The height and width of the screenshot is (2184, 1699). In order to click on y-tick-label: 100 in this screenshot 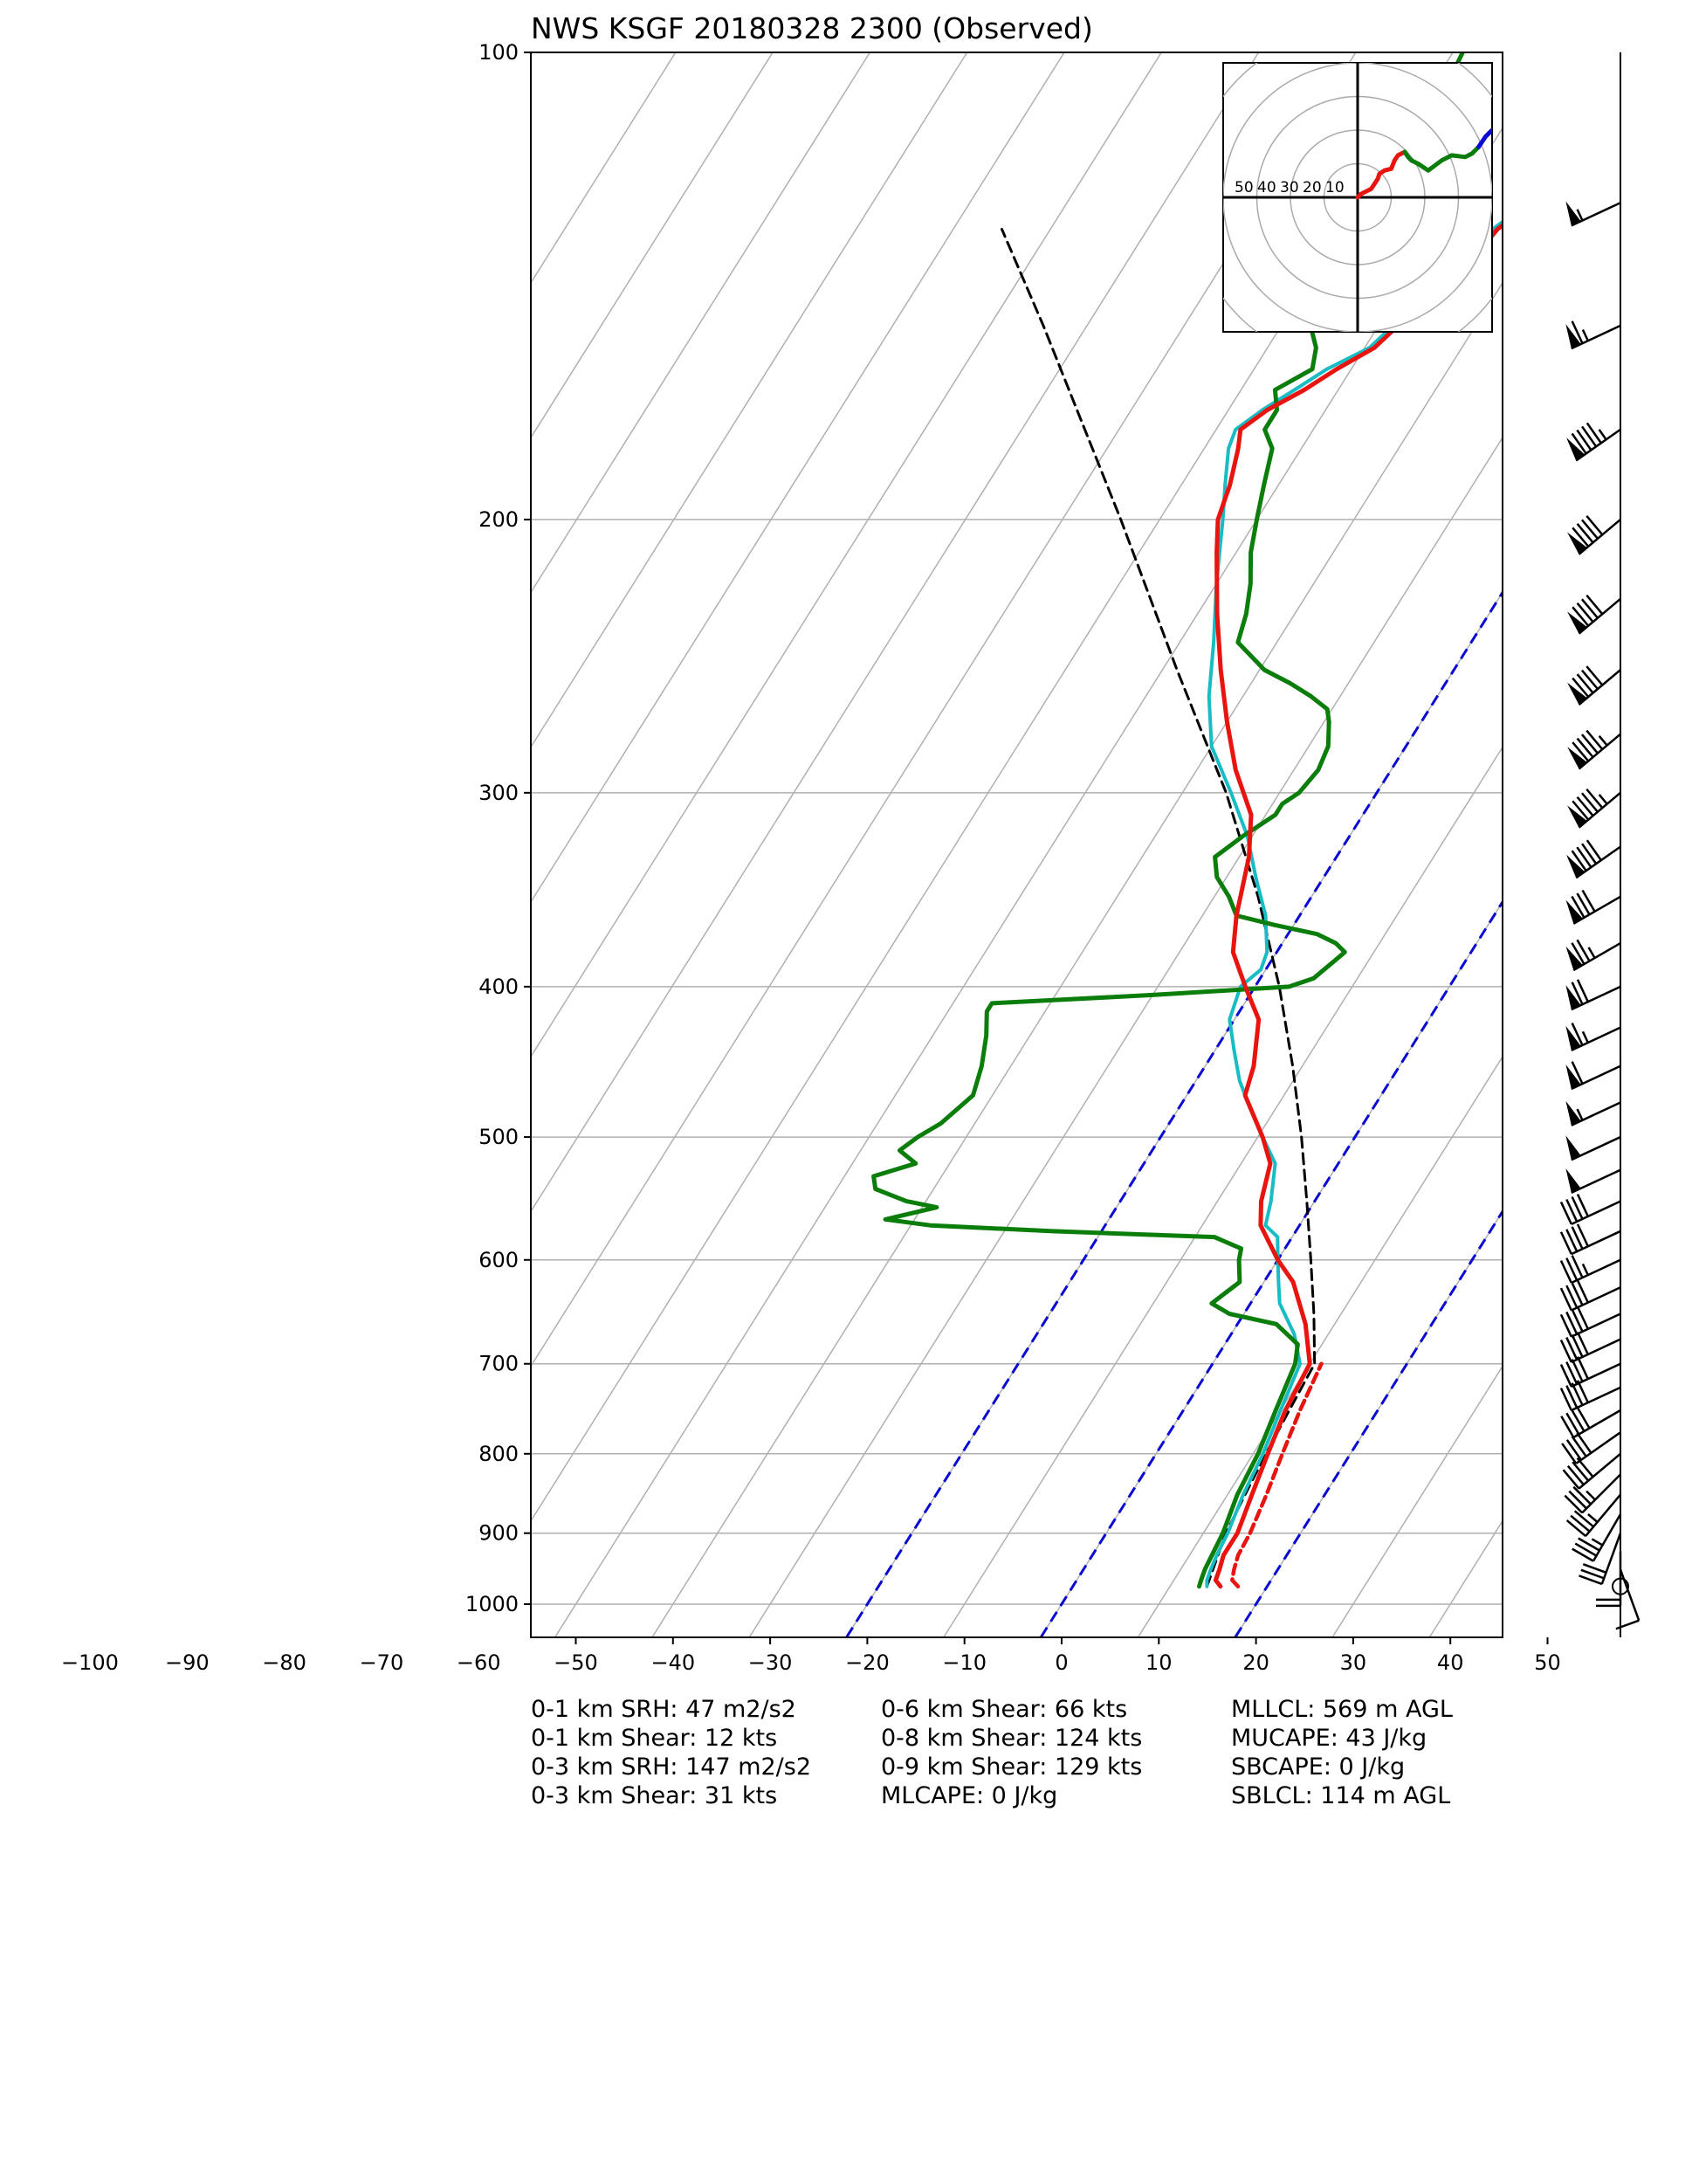, I will do `click(498, 52)`.